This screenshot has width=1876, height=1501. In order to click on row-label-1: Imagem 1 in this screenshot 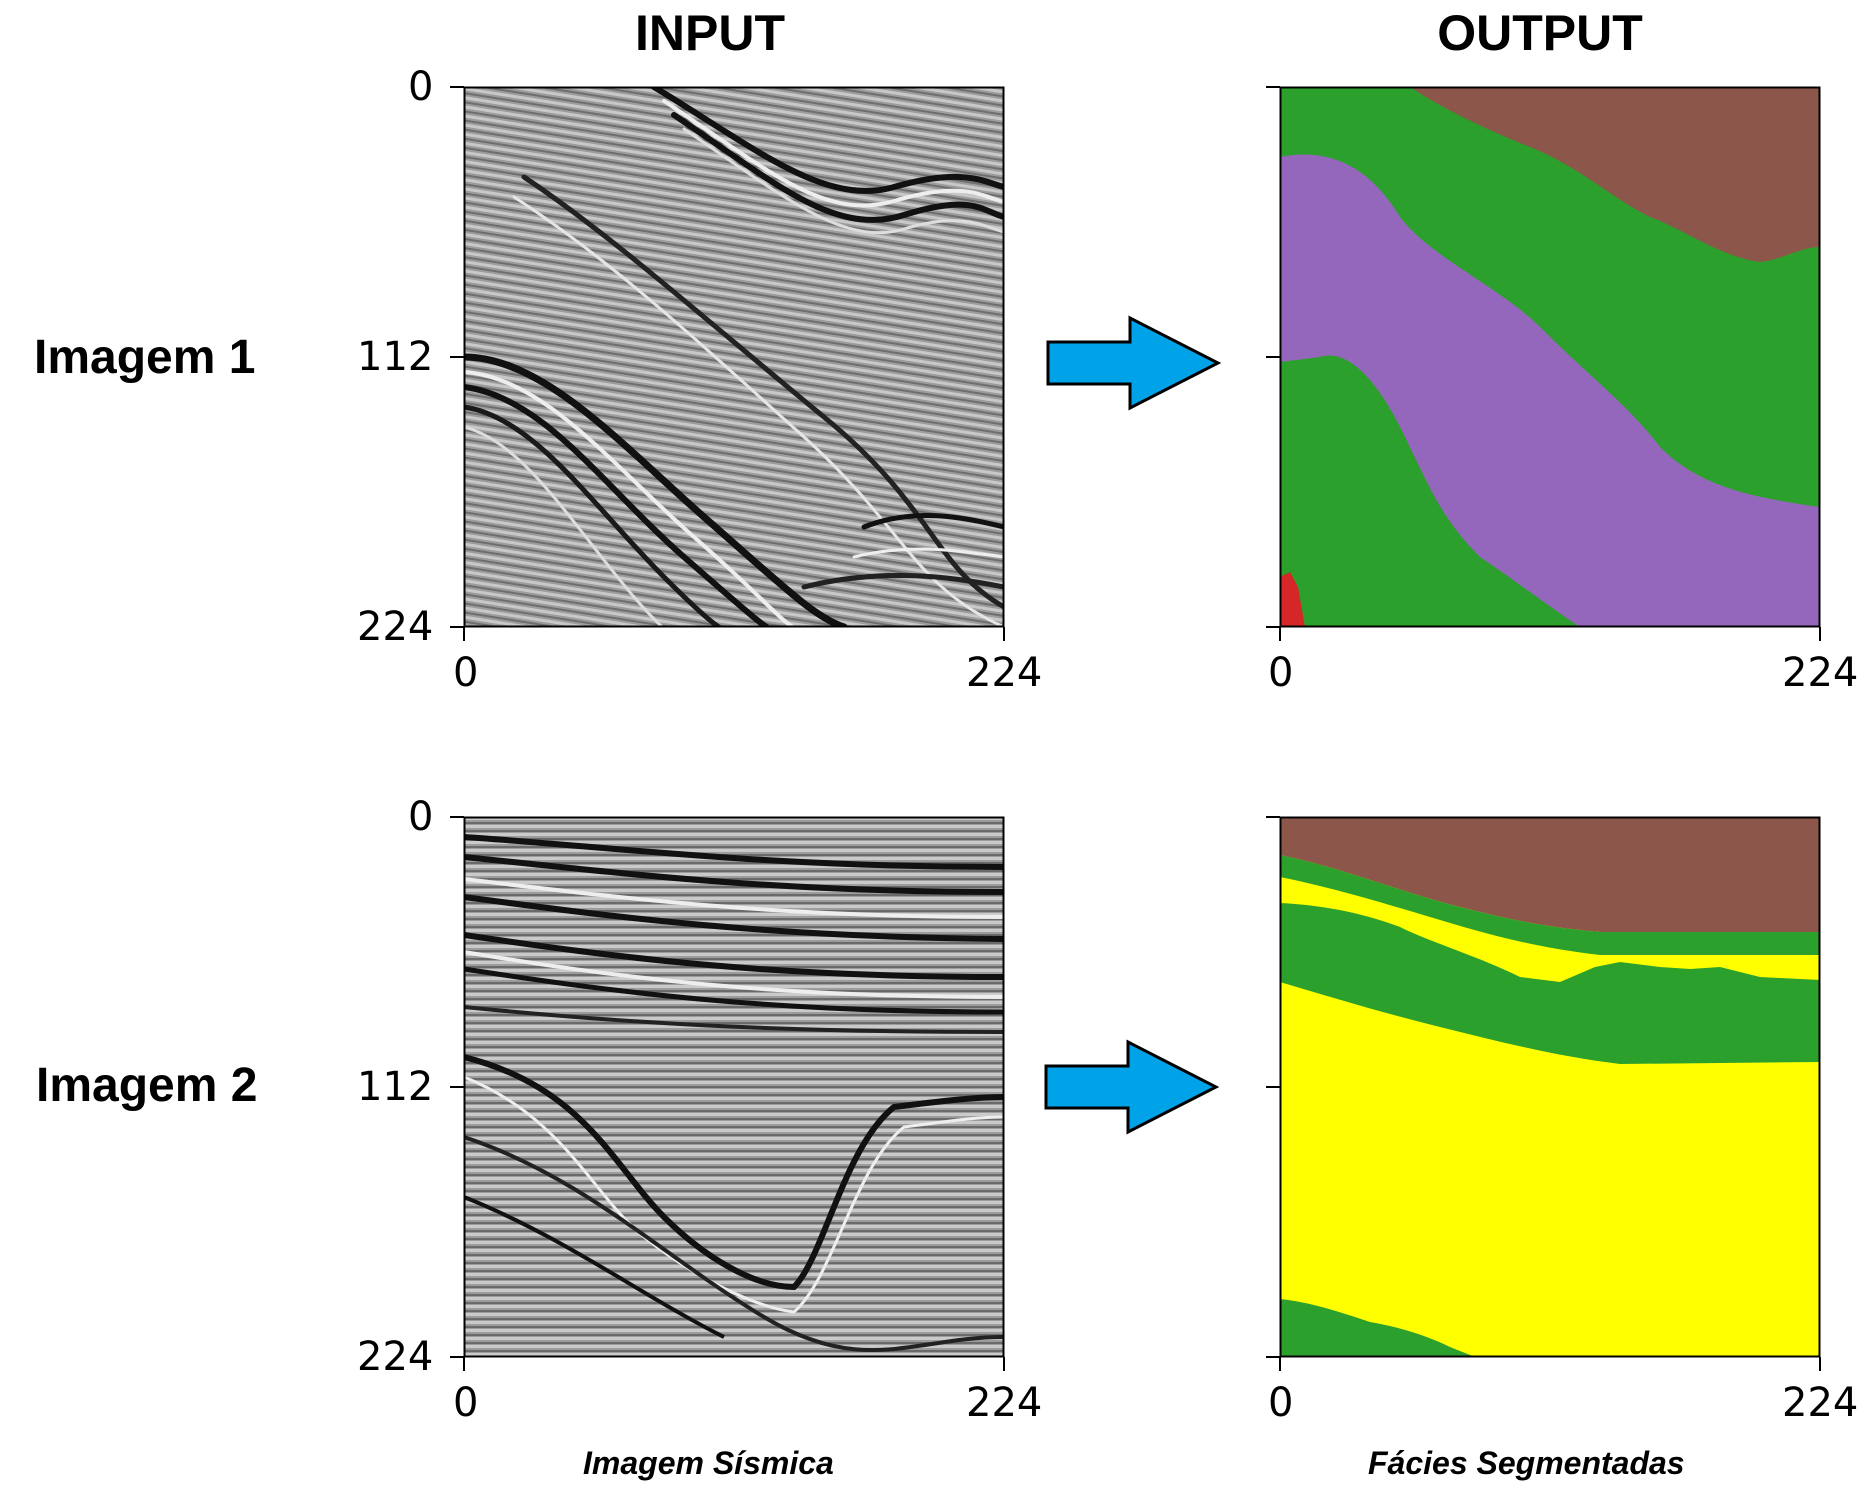, I will do `click(145, 357)`.